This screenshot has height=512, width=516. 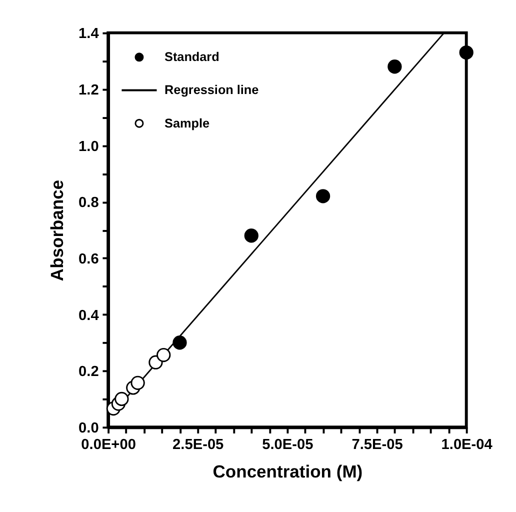 What do you see at coordinates (56, 231) in the screenshot?
I see `y-axis-title: Absorbance` at bounding box center [56, 231].